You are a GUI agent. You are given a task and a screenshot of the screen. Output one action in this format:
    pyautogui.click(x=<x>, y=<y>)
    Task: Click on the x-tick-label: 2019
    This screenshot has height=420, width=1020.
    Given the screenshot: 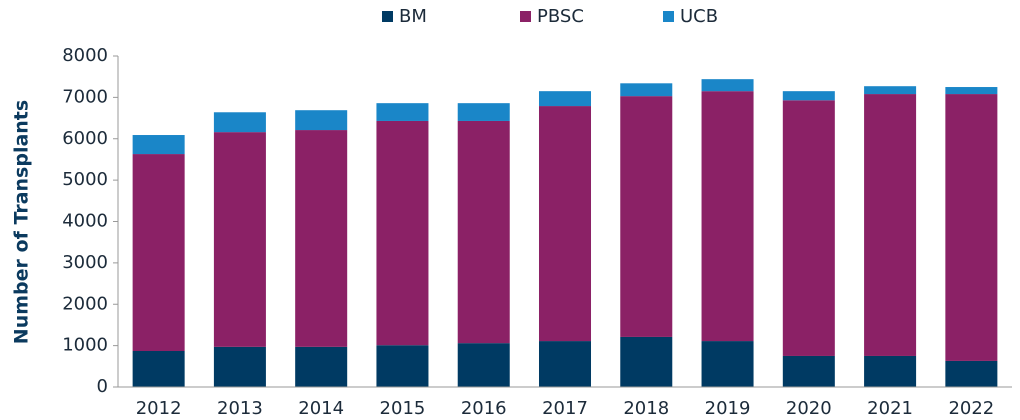 What is the action you would take?
    pyautogui.click(x=728, y=408)
    